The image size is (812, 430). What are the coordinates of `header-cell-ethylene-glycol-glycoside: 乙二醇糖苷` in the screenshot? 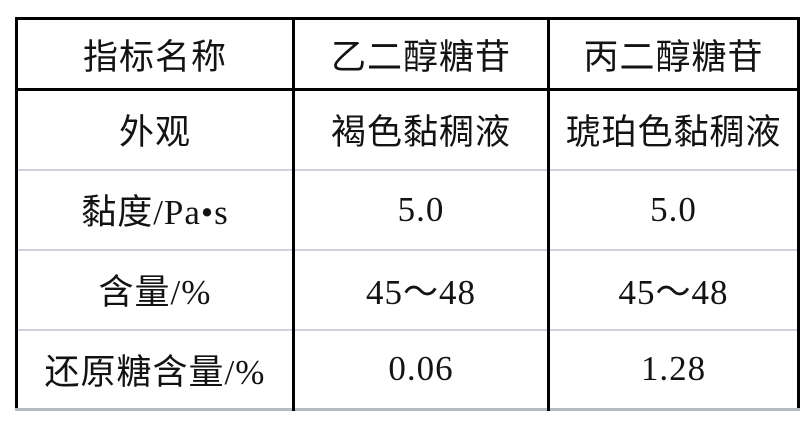 It's located at (420, 54).